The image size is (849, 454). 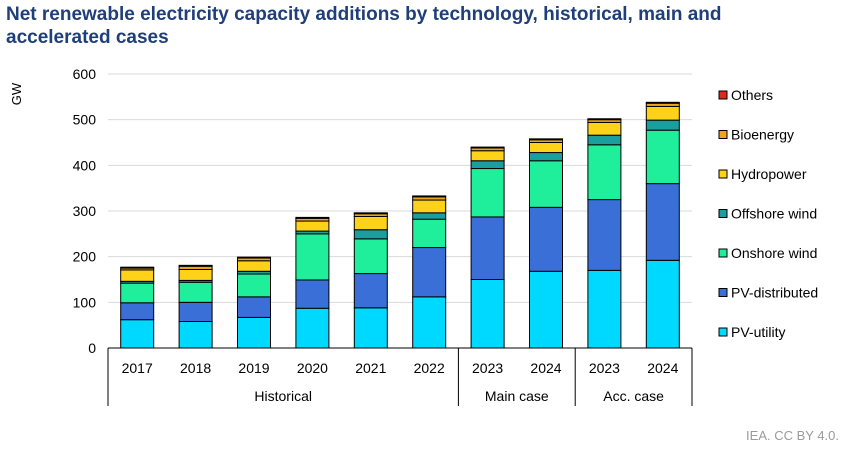 I want to click on legend-entry: Offshore wind, so click(x=774, y=214).